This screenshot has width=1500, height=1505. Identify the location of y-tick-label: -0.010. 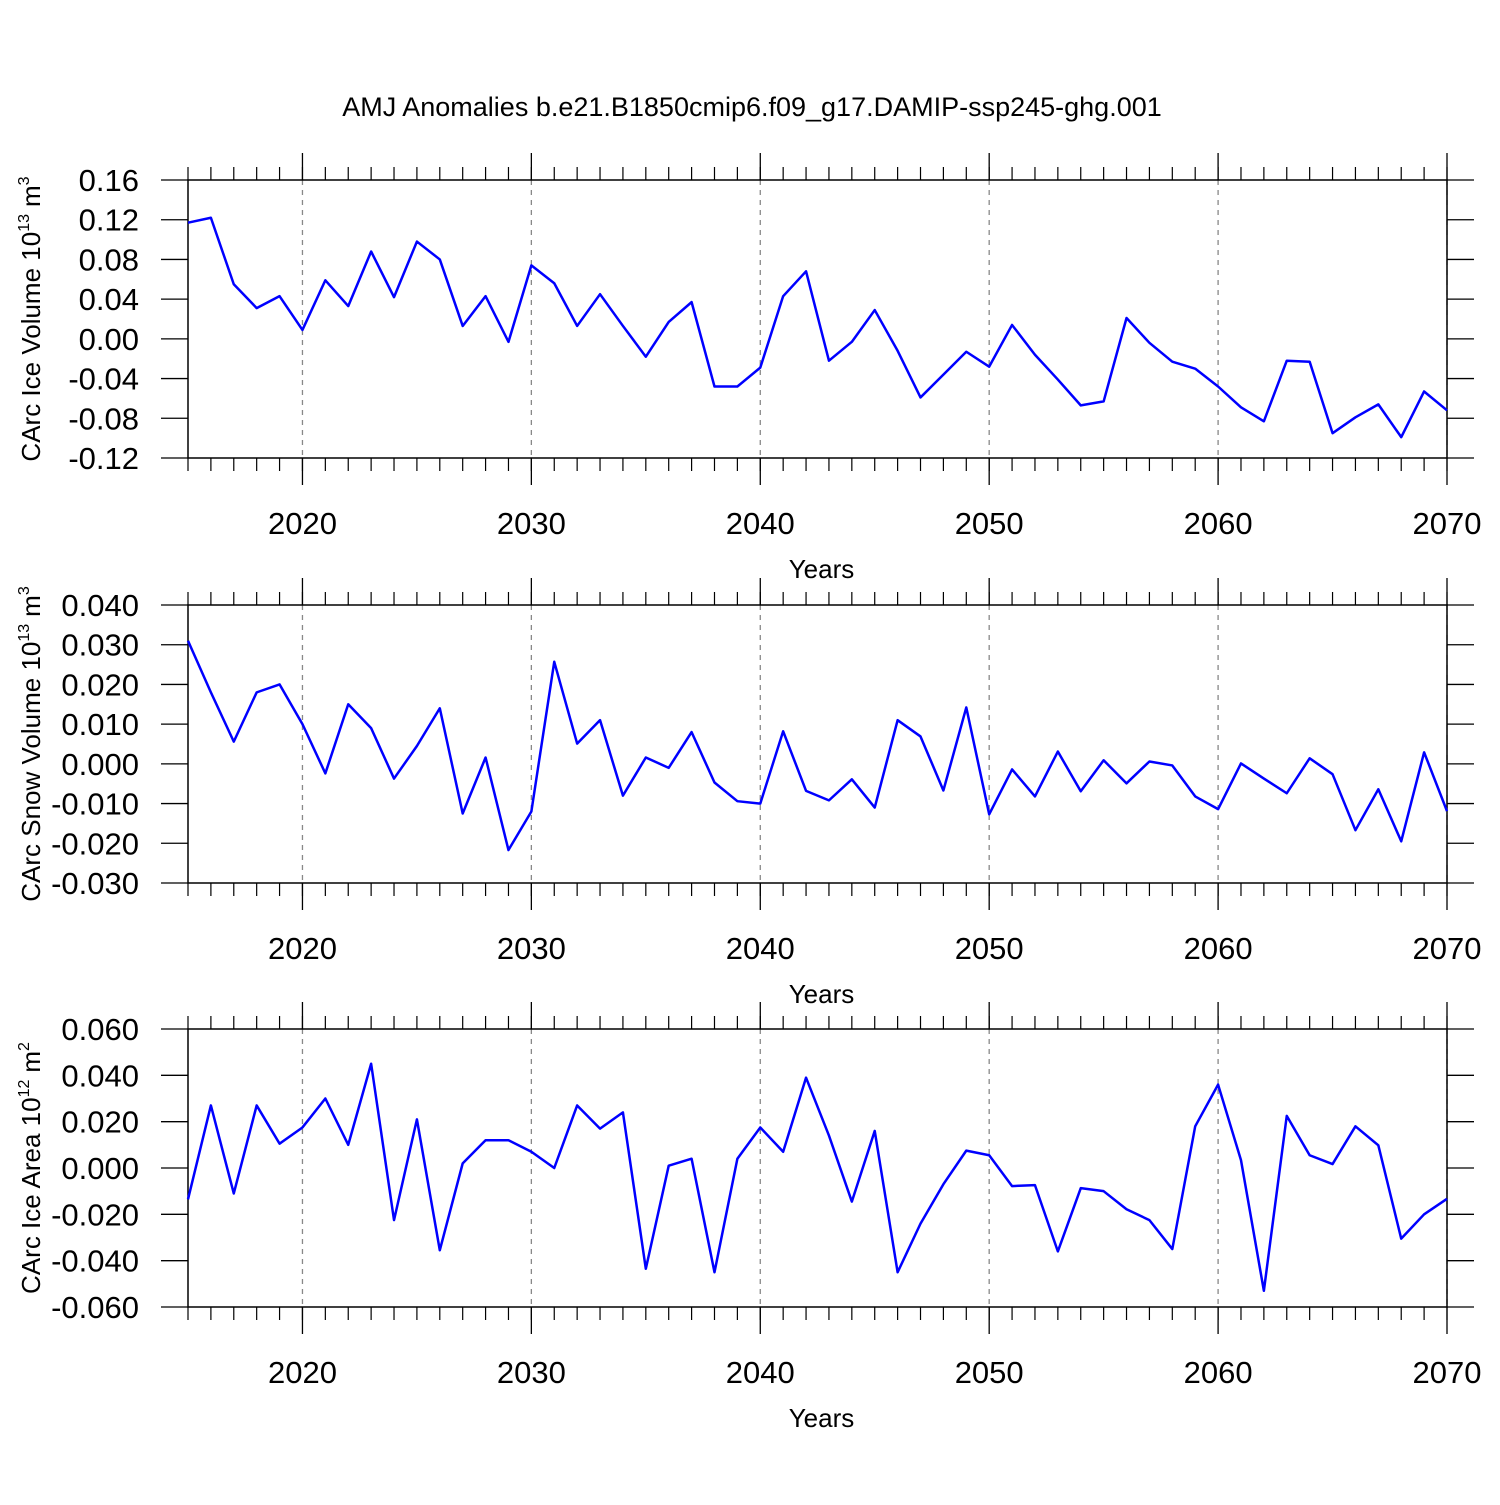
(95, 804).